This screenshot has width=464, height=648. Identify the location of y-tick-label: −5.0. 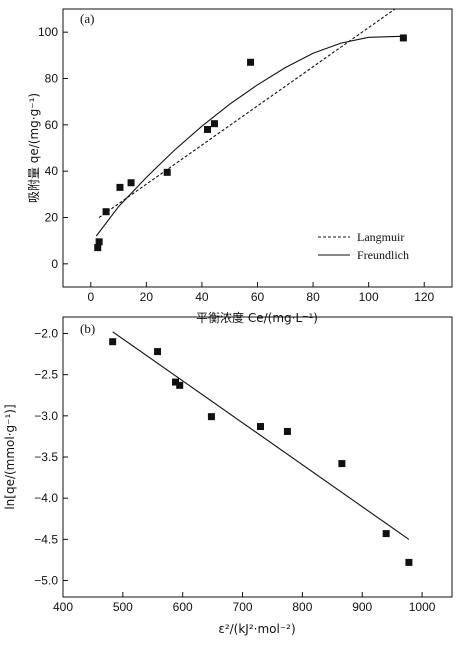
(46, 581).